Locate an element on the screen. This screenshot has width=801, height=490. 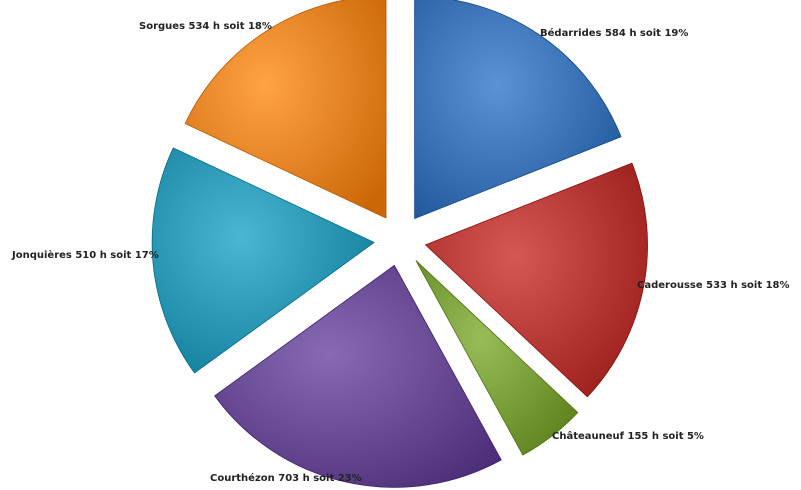
slice-jonquieres is located at coordinates (263, 260).